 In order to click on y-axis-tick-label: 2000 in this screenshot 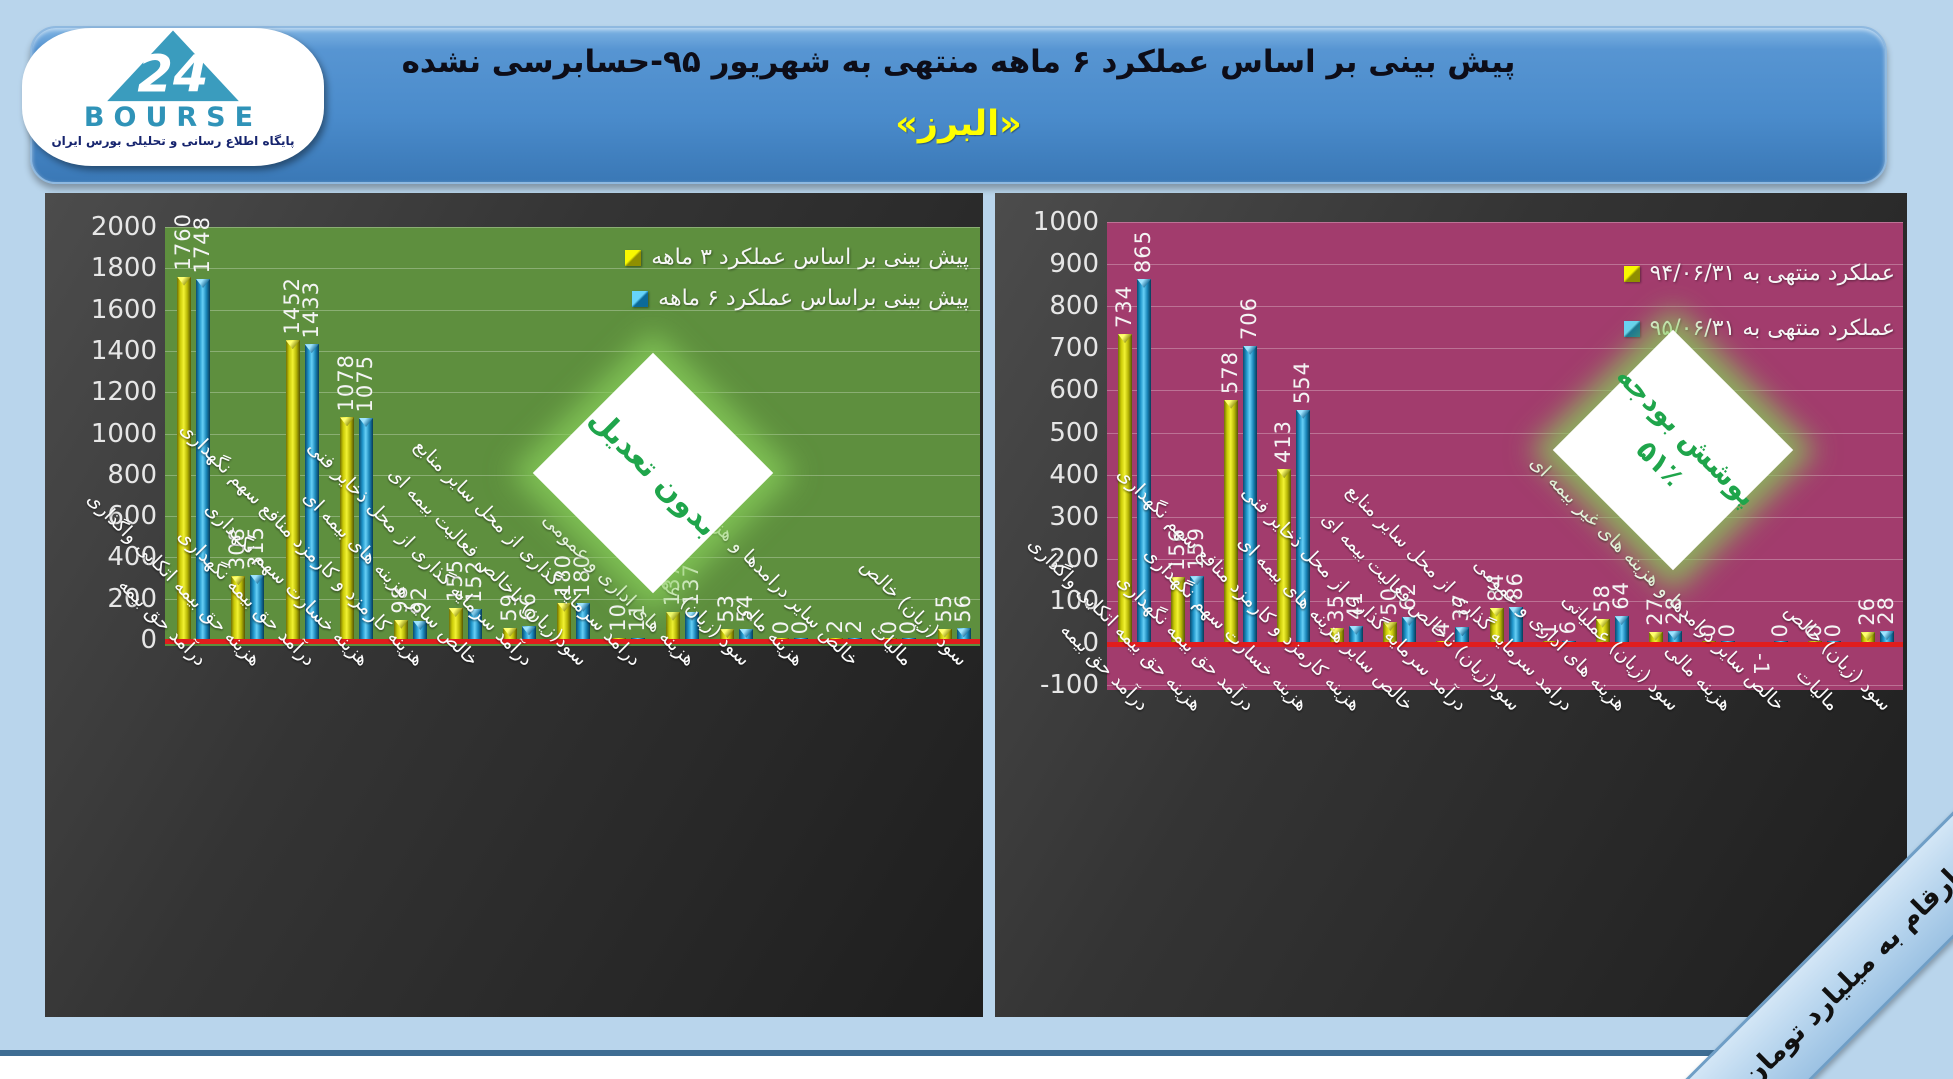, I will do `click(123, 227)`.